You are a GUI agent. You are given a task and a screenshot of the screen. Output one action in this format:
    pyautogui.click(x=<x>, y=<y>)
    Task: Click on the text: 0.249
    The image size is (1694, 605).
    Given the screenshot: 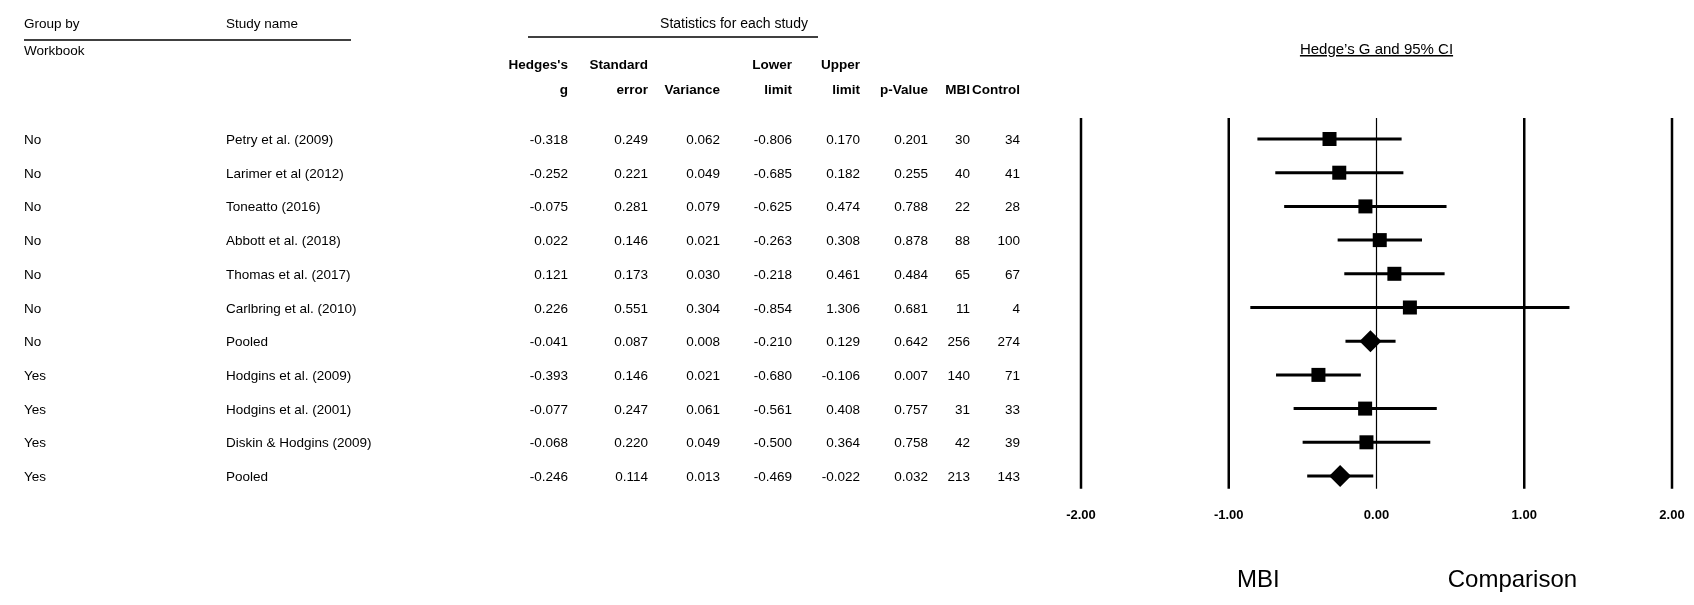 What is the action you would take?
    pyautogui.click(x=631, y=139)
    